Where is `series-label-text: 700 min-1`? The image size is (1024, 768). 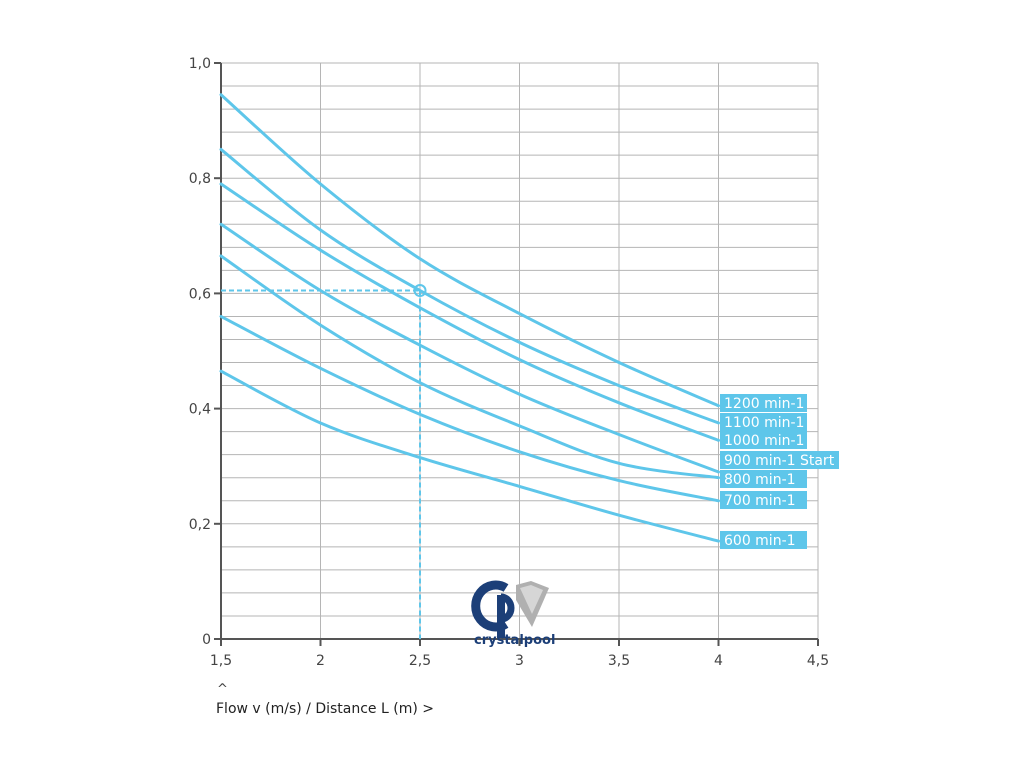
series-label-text: 700 min-1 is located at coordinates (760, 501).